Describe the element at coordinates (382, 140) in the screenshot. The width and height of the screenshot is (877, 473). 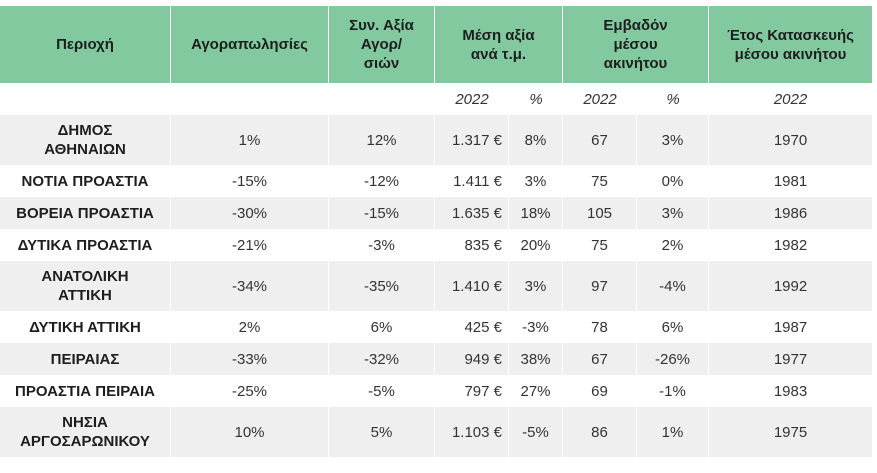
I see `total-value-cell: 12%` at that location.